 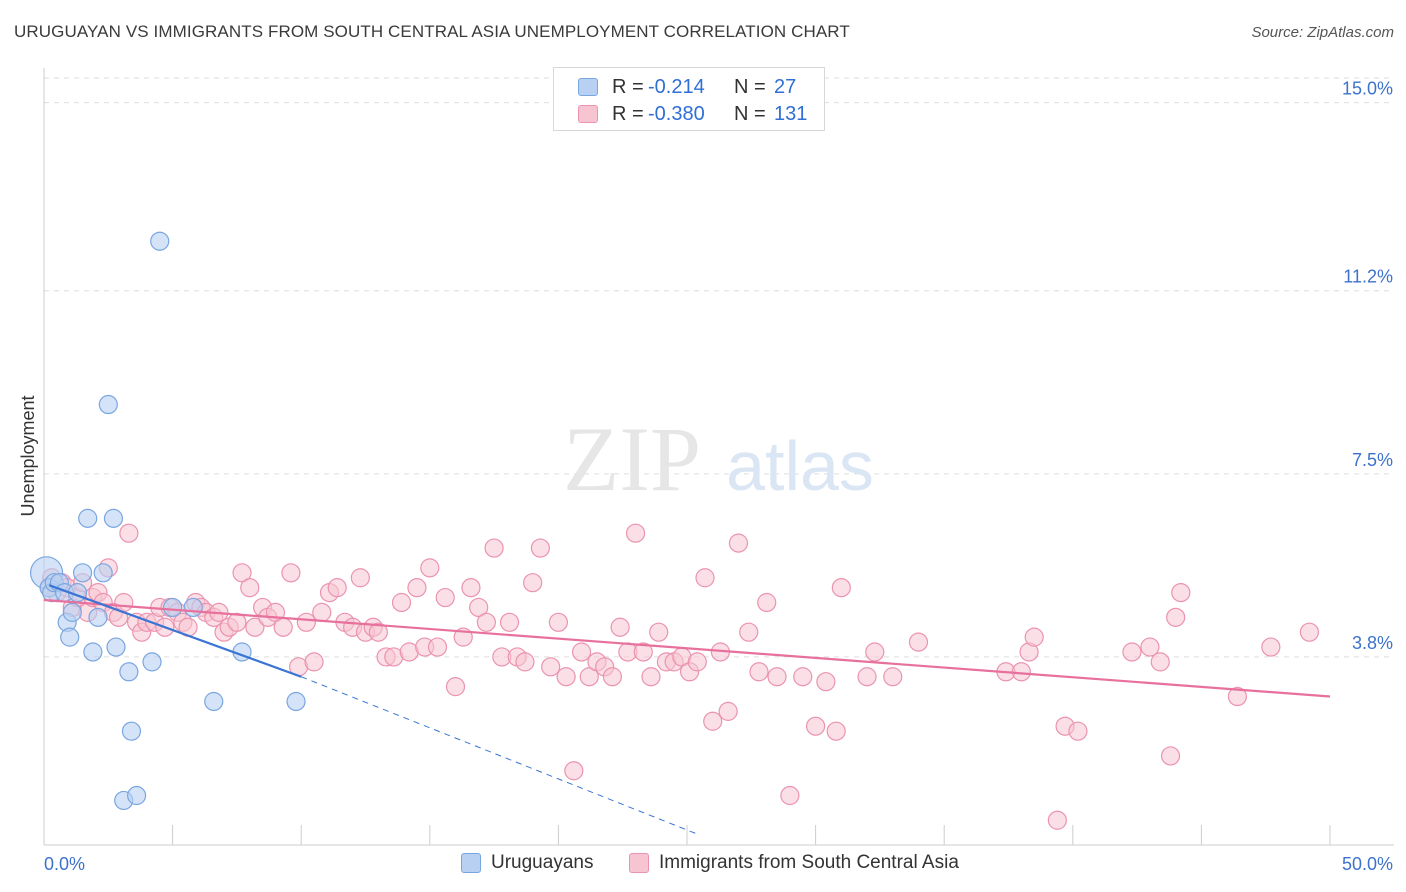 What do you see at coordinates (687, 648) in the screenshot?
I see `trendline-immigrants` at bounding box center [687, 648].